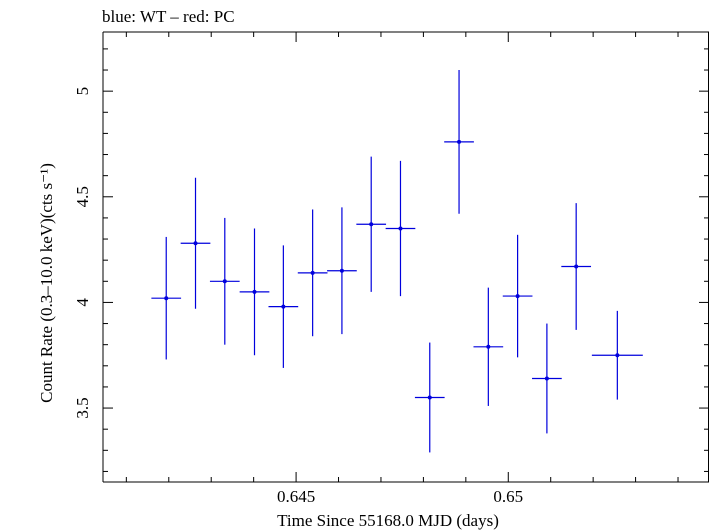 The height and width of the screenshot is (532, 709). I want to click on y-axis-title: Count Rate (0.3–10.0 keV)(cts s⁻¹), so click(46, 283).